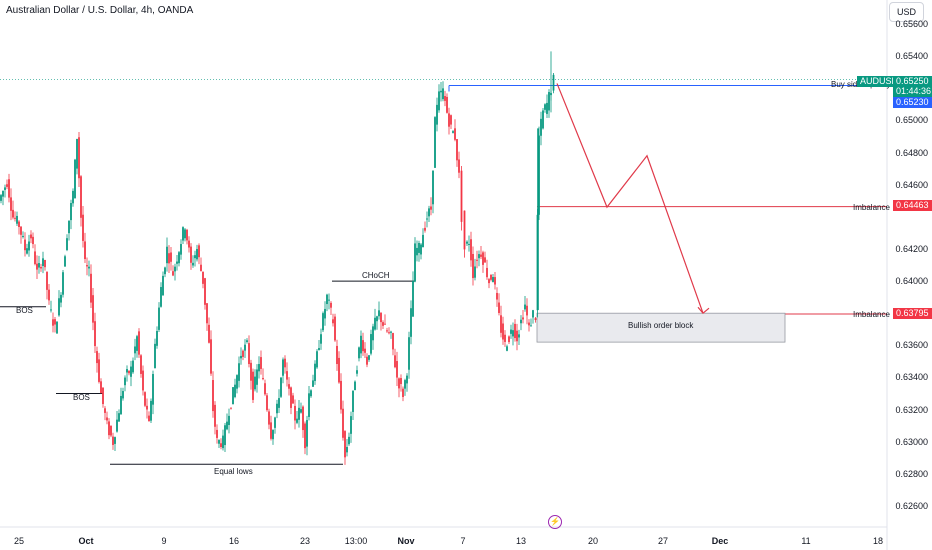  Describe the element at coordinates (912, 102) in the screenshot. I see `bid-price-tag: 0.65230` at that location.